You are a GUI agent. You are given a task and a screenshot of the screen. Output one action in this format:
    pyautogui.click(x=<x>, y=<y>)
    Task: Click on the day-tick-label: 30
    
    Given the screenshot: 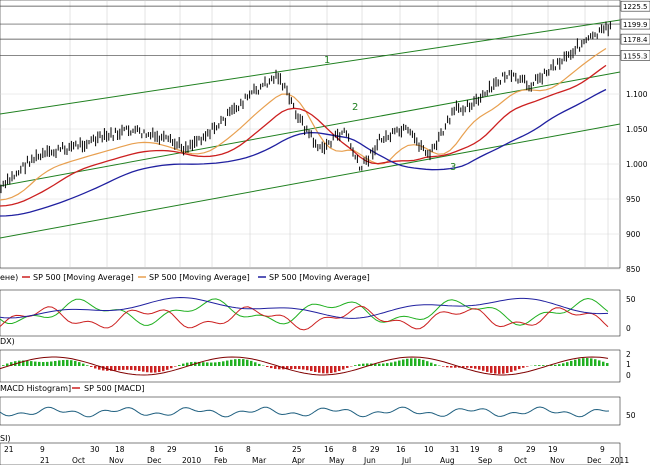 What is the action you would take?
    pyautogui.click(x=95, y=449)
    